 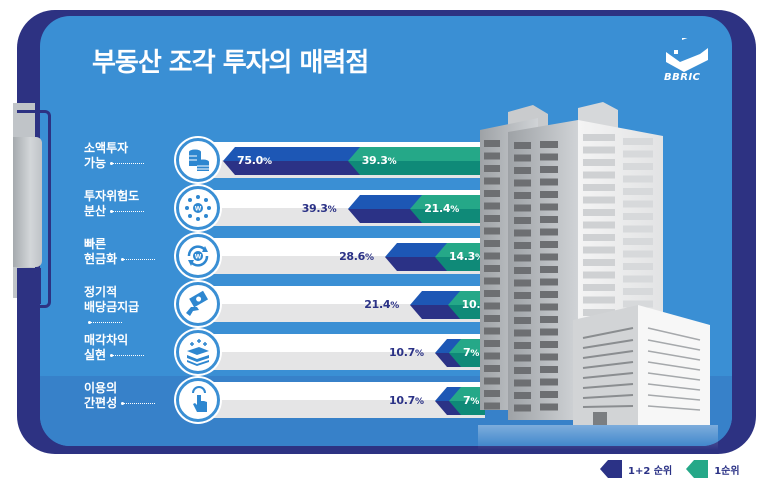 I want to click on money-stack-icon, so click(x=198, y=352).